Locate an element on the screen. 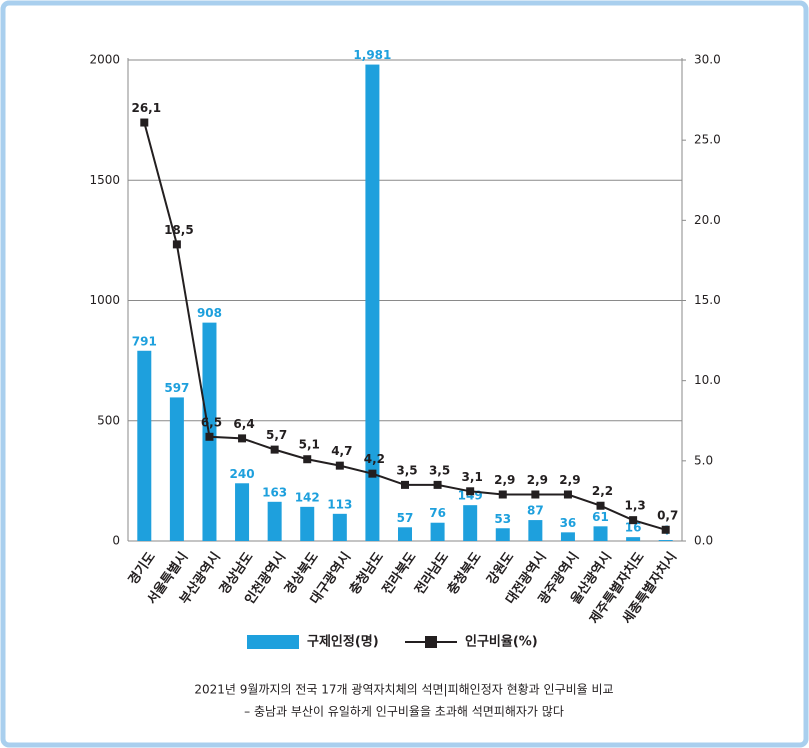 This screenshot has width=809, height=748. line-label: 4,2 is located at coordinates (374, 459).